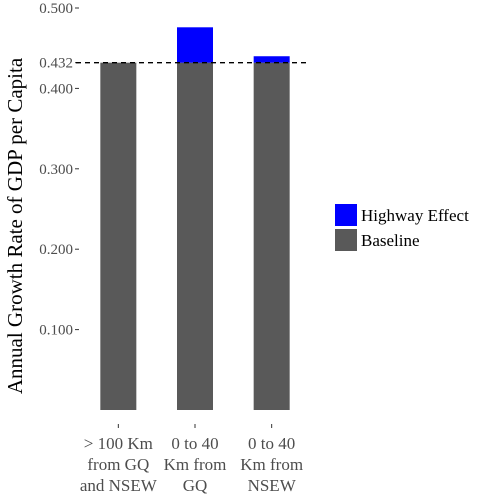 The image size is (500, 500). Describe the element at coordinates (56, 9) in the screenshot. I see `y-tick-label-5: 0.500` at that location.